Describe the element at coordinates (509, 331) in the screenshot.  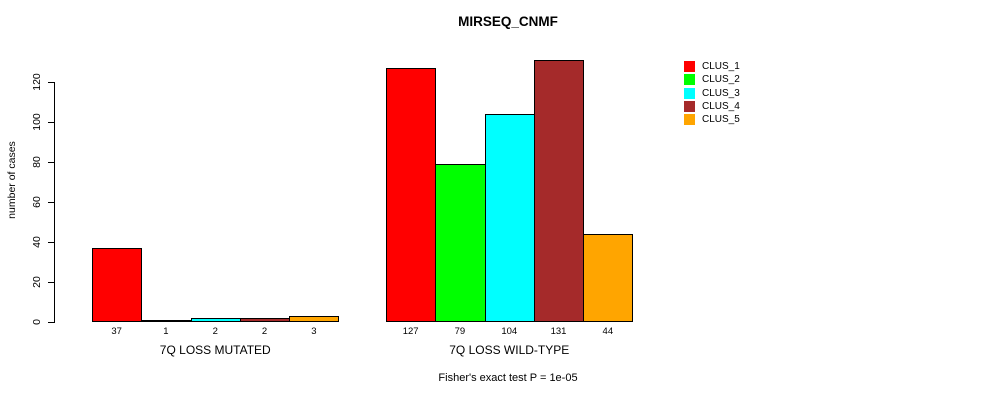
I see `bar-value-label: 104` at that location.